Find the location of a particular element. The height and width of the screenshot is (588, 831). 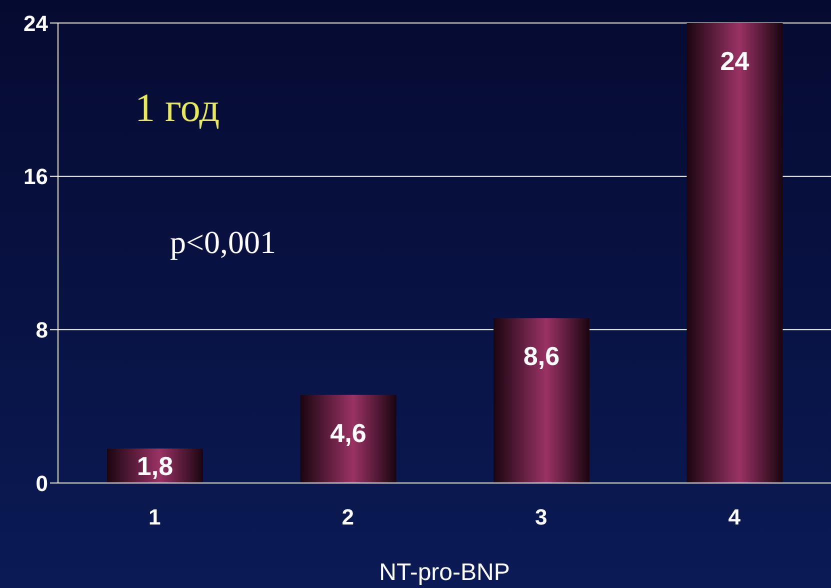

x-tick-label: 2 is located at coordinates (348, 517).